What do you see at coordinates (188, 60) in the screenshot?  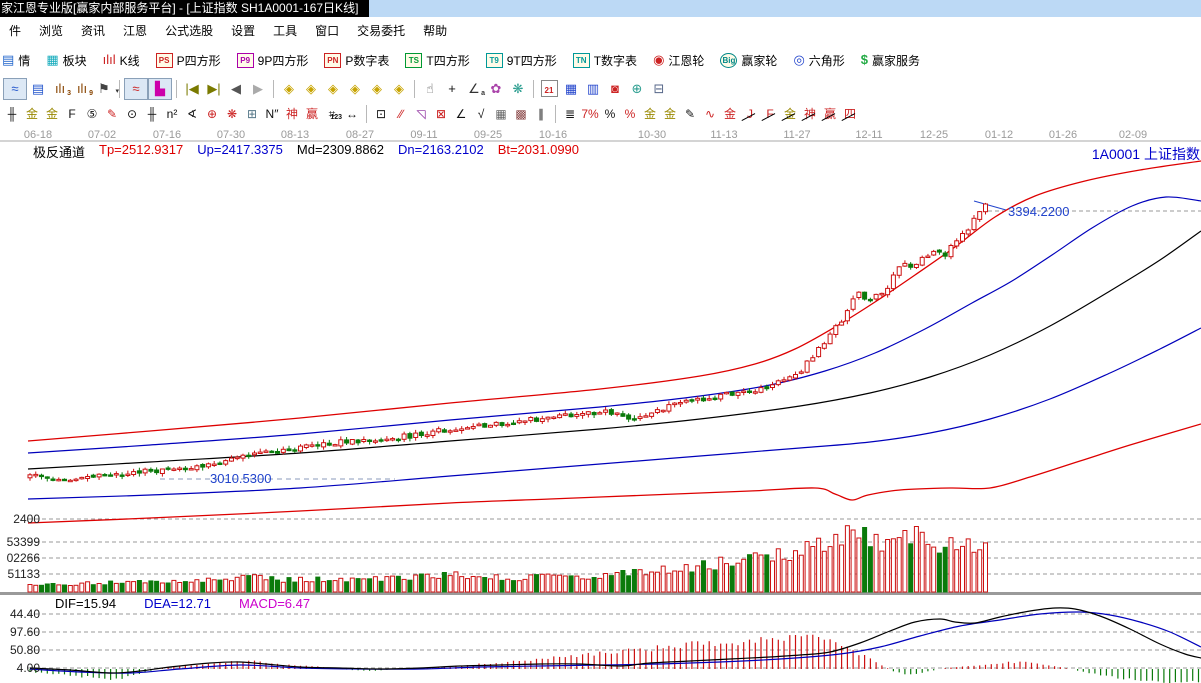 I see `toolbar-item-p-square: PS P四方形` at bounding box center [188, 60].